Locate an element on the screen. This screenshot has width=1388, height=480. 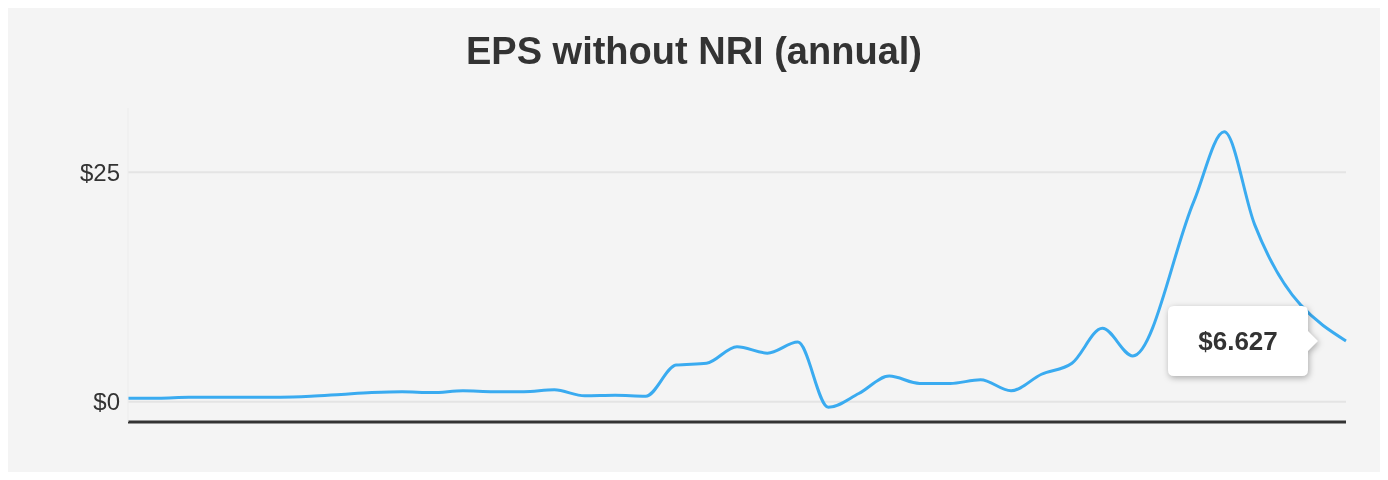
tooltip-callout: $6.627 is located at coordinates (1243, 340).